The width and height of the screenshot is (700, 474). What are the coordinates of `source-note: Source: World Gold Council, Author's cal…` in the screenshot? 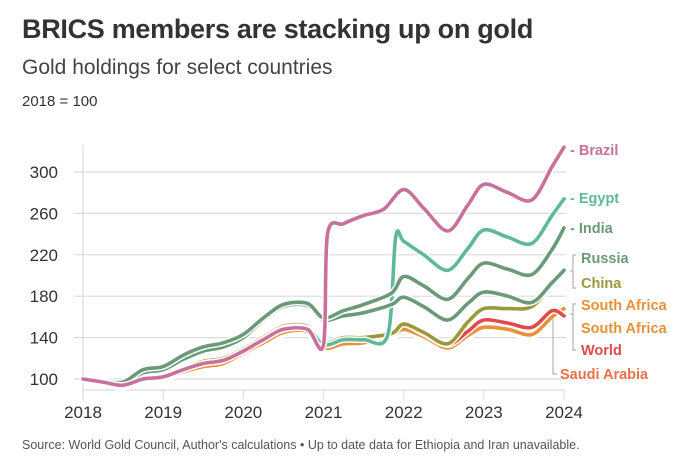 It's located at (301, 445).